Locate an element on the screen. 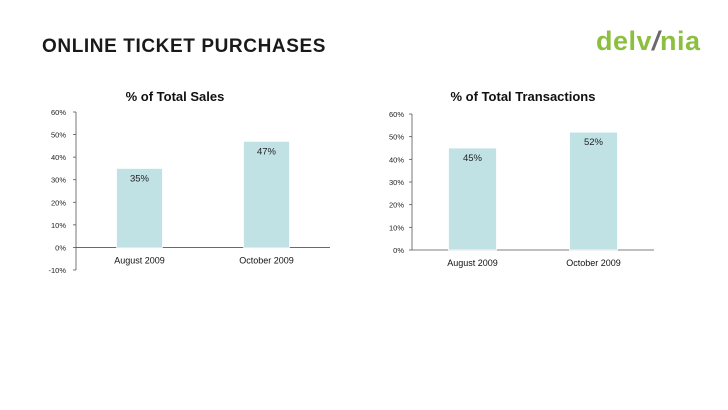  transactions-y-tick-label: 40% is located at coordinates (396, 159).